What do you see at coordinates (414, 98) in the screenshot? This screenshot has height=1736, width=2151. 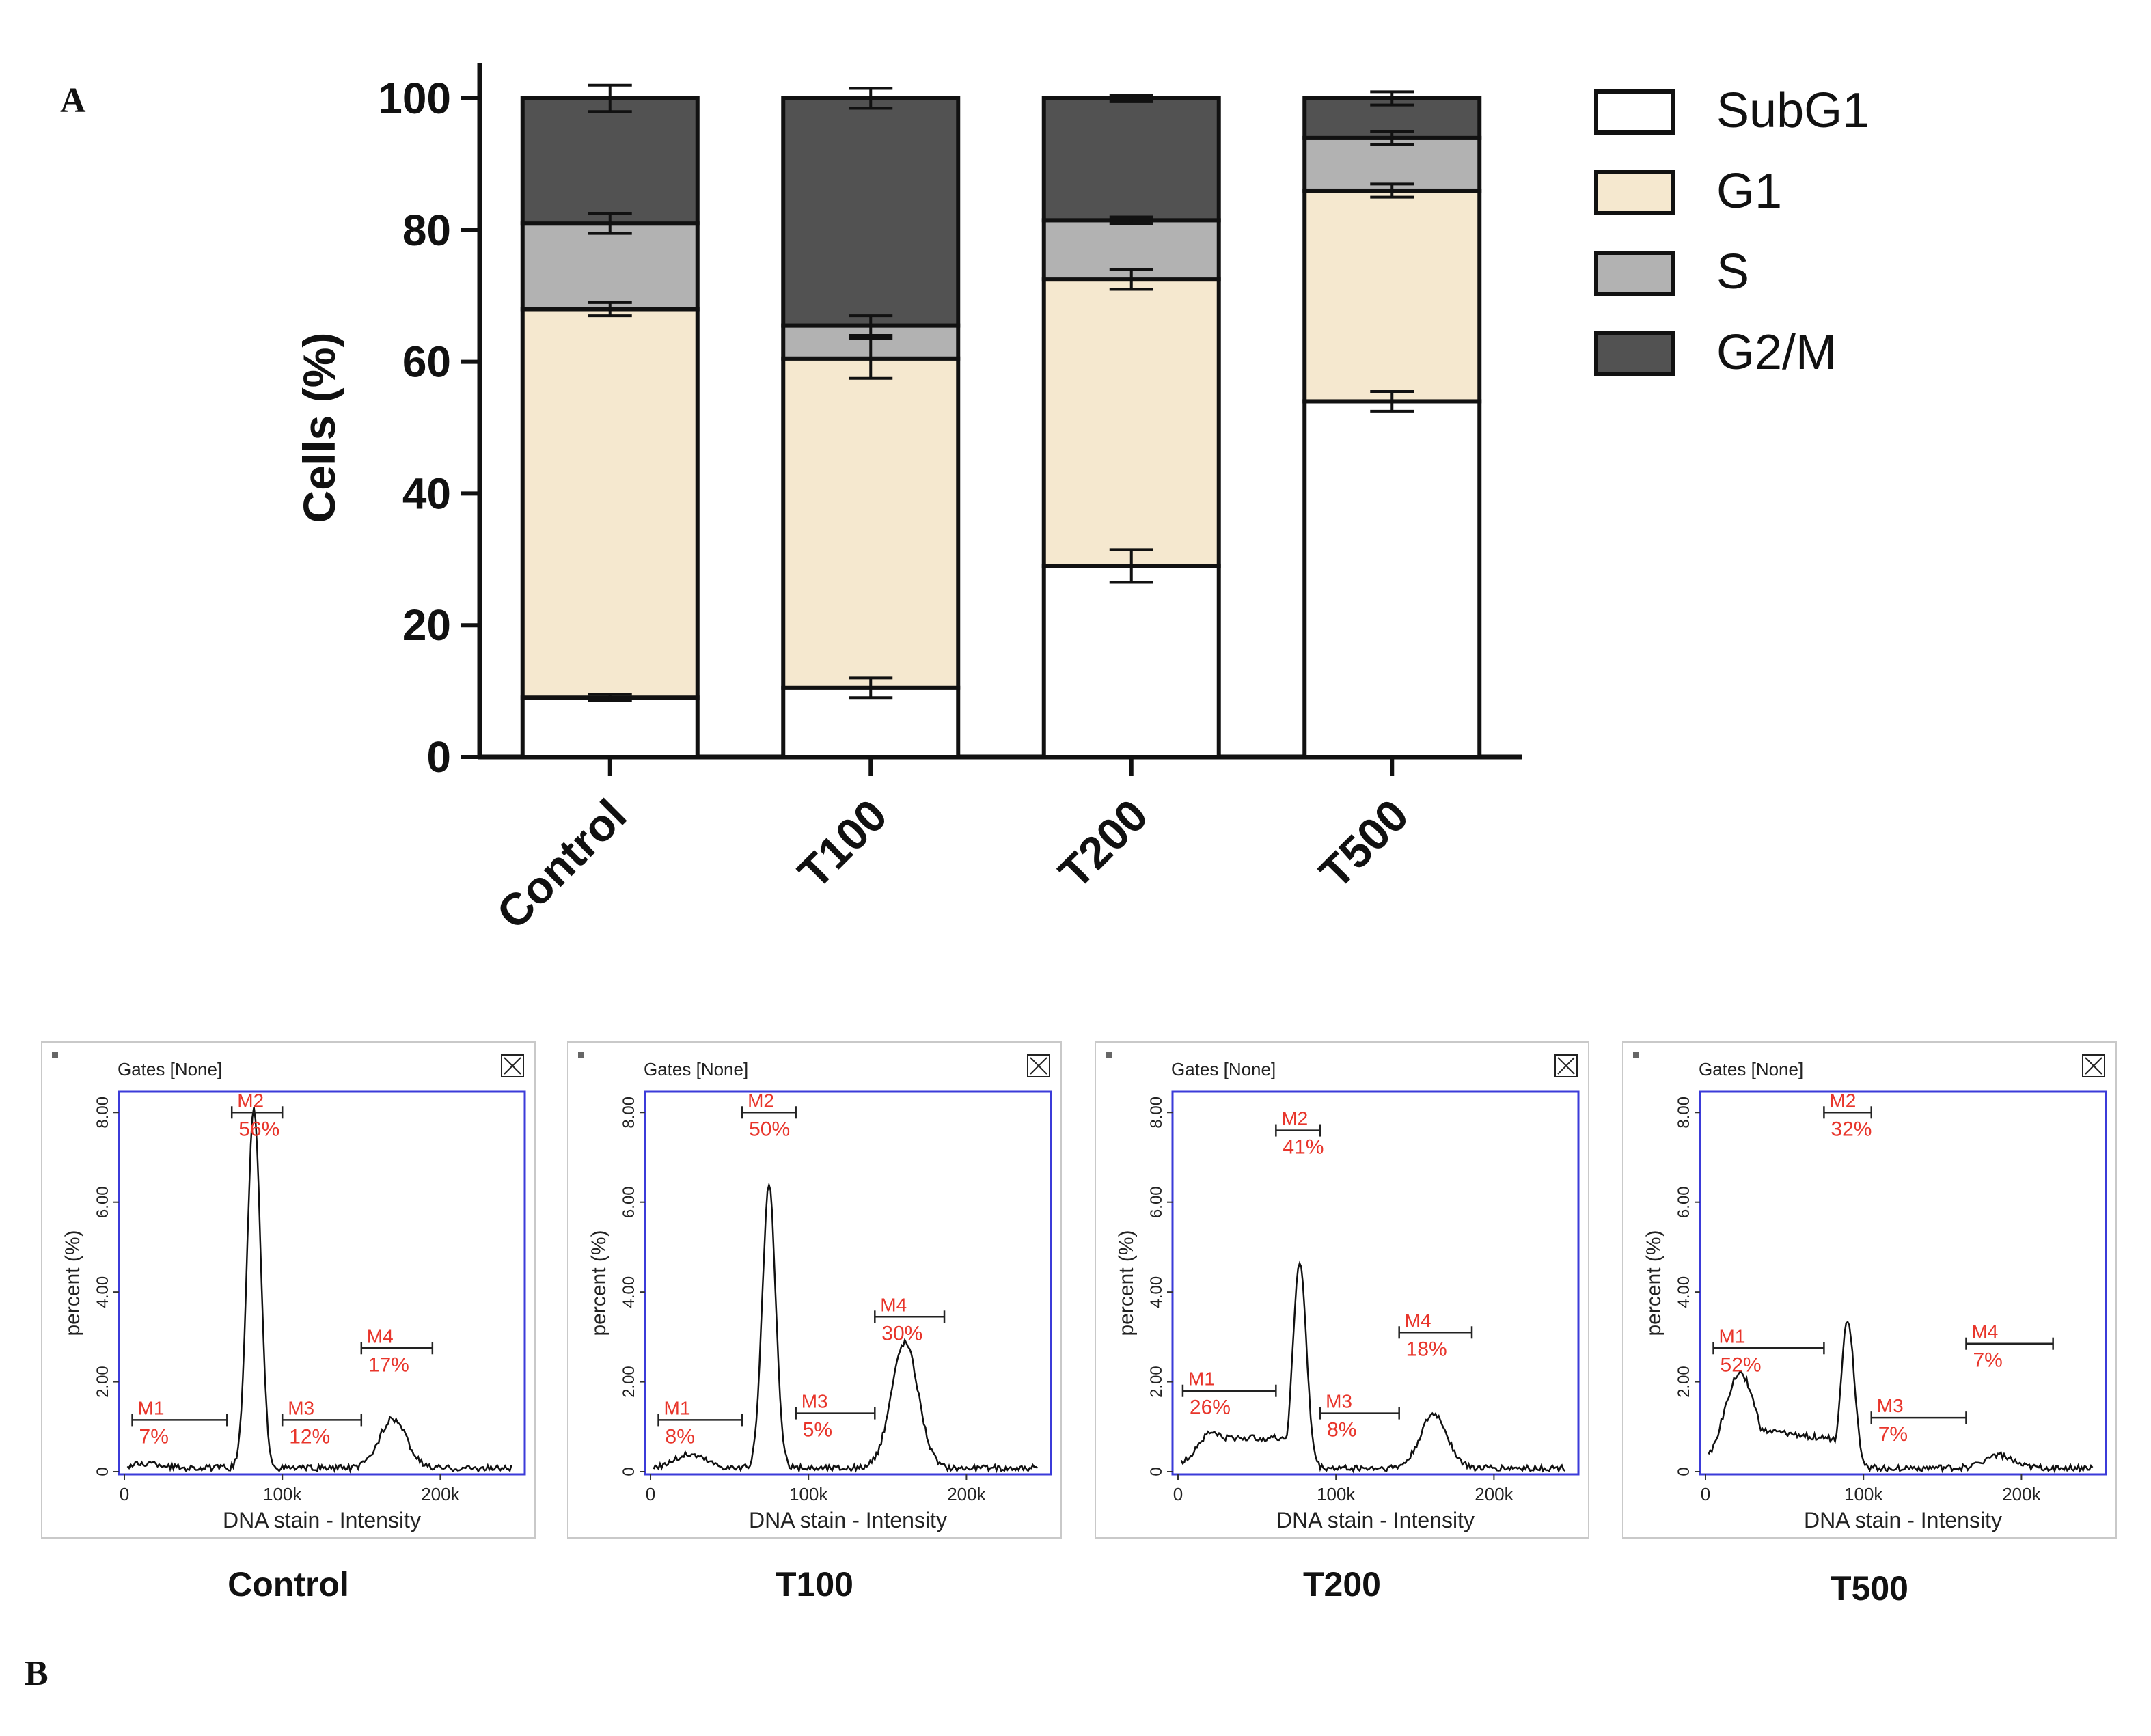 I see `y-tick-label: 100` at bounding box center [414, 98].